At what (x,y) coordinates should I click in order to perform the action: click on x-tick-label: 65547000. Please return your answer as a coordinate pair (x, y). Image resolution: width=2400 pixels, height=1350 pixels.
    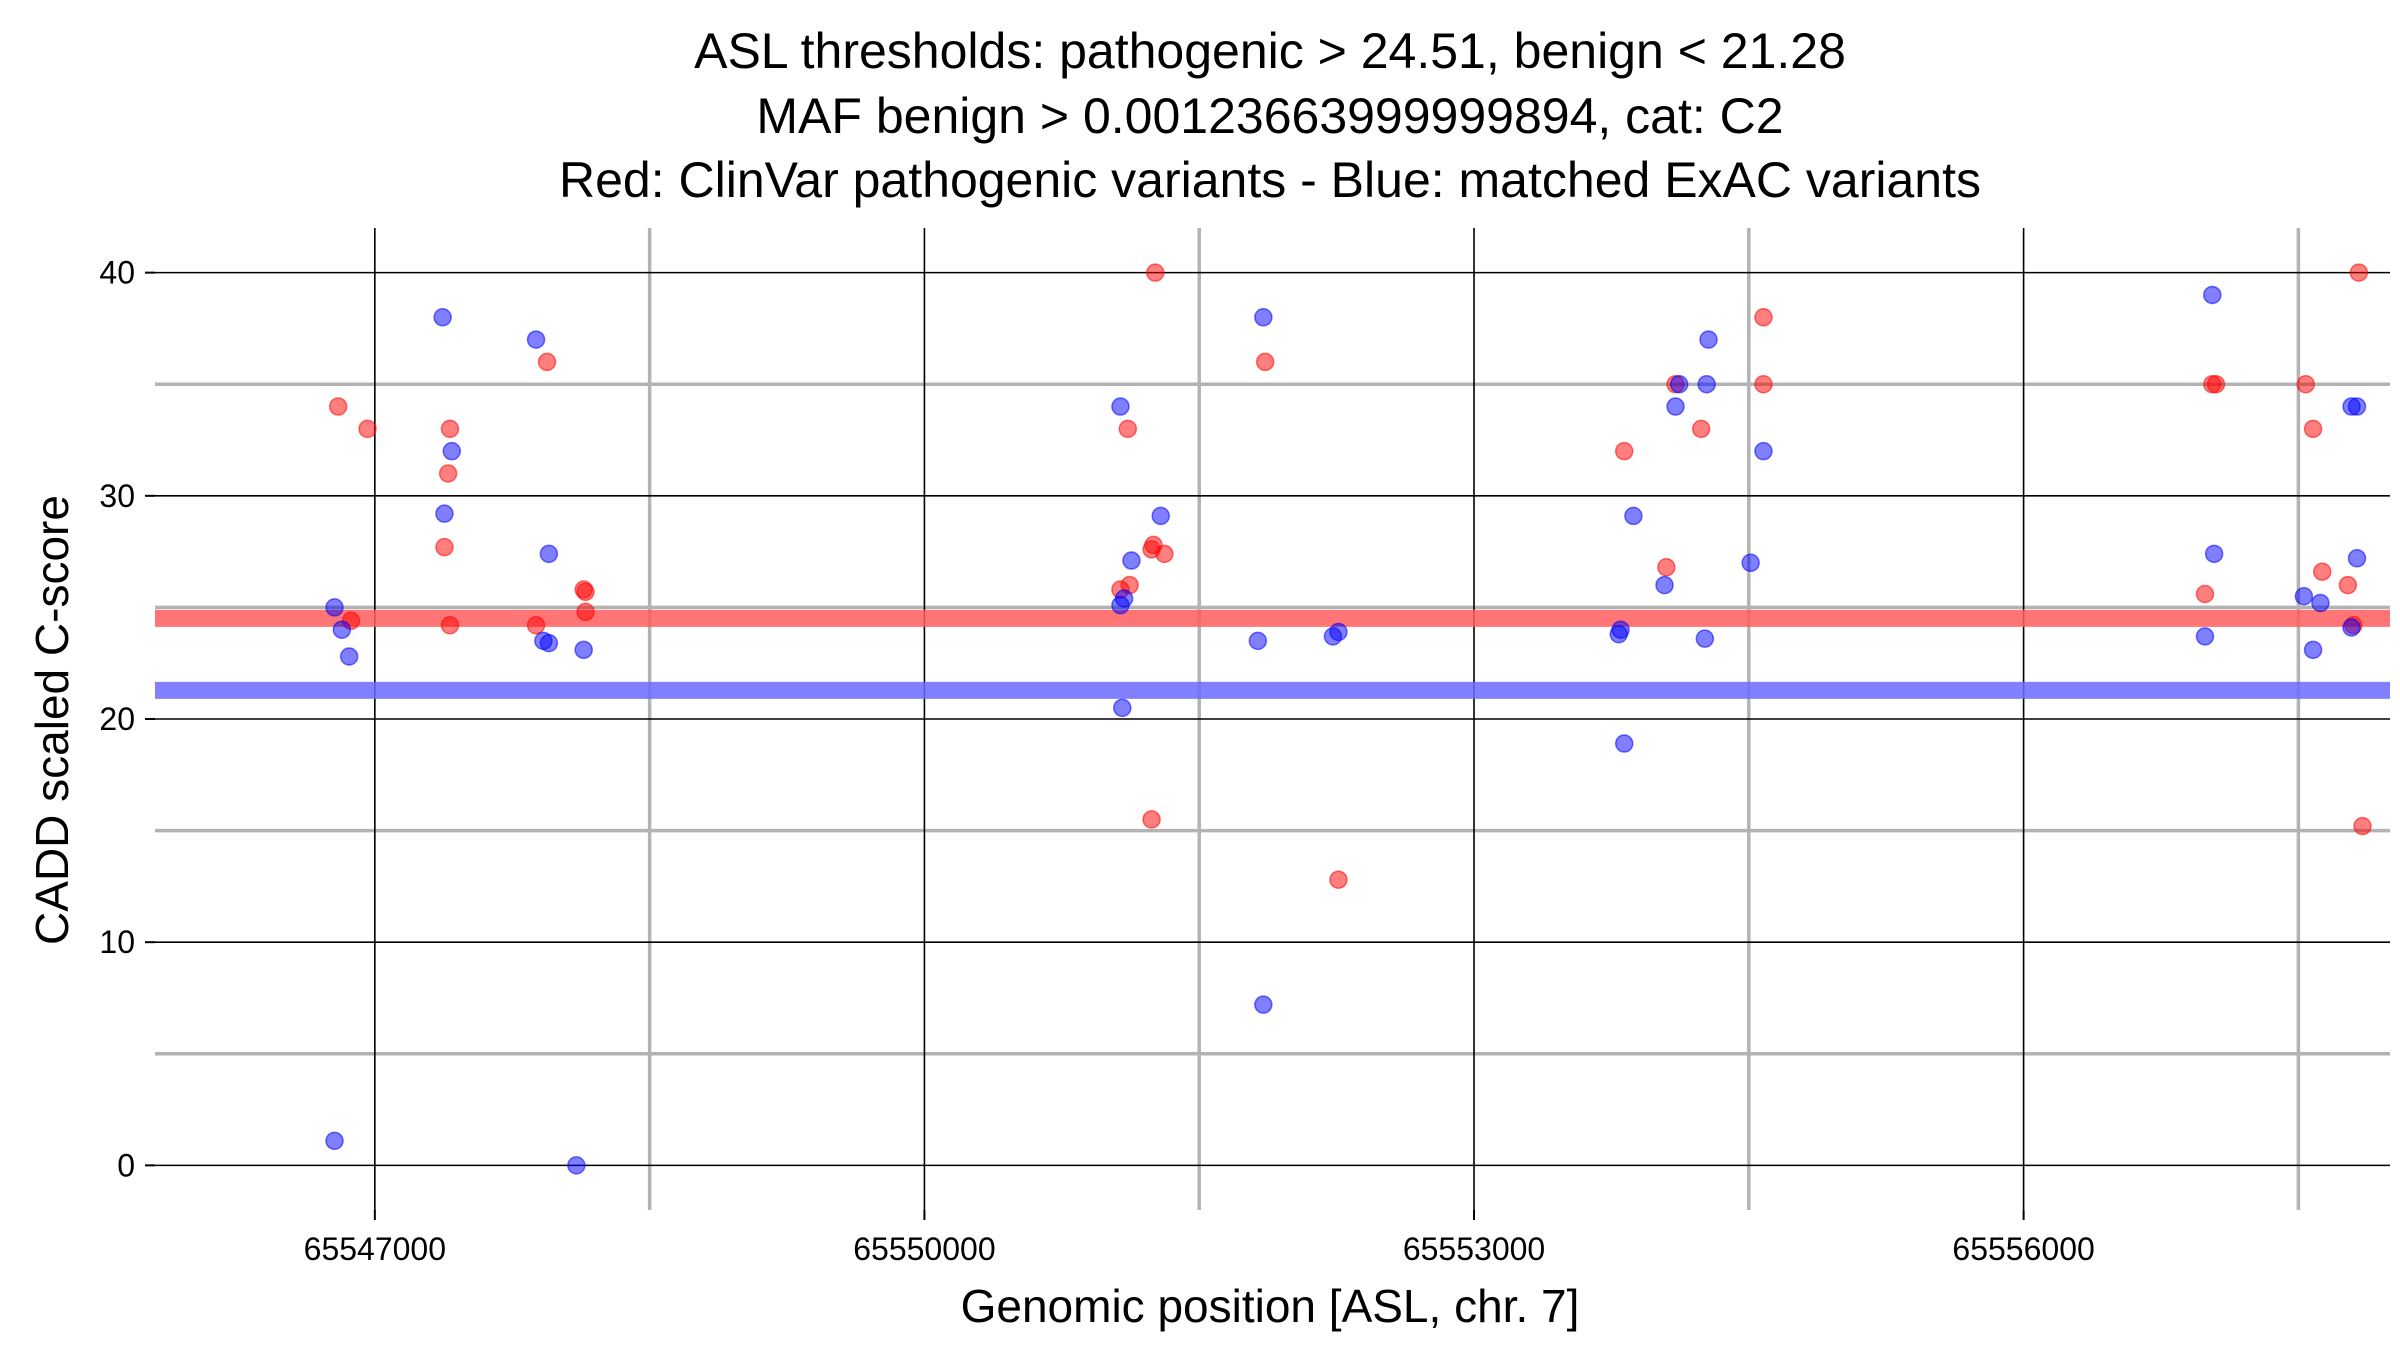
    Looking at the image, I should click on (375, 1249).